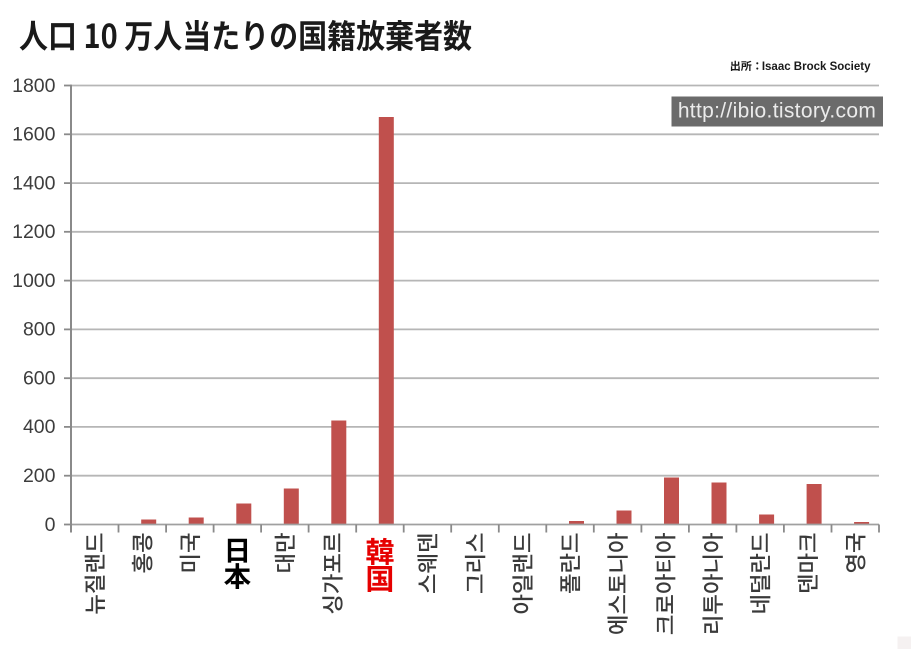 This screenshot has height=654, width=911. Describe the element at coordinates (39, 379) in the screenshot. I see `svg-text: 600` at that location.